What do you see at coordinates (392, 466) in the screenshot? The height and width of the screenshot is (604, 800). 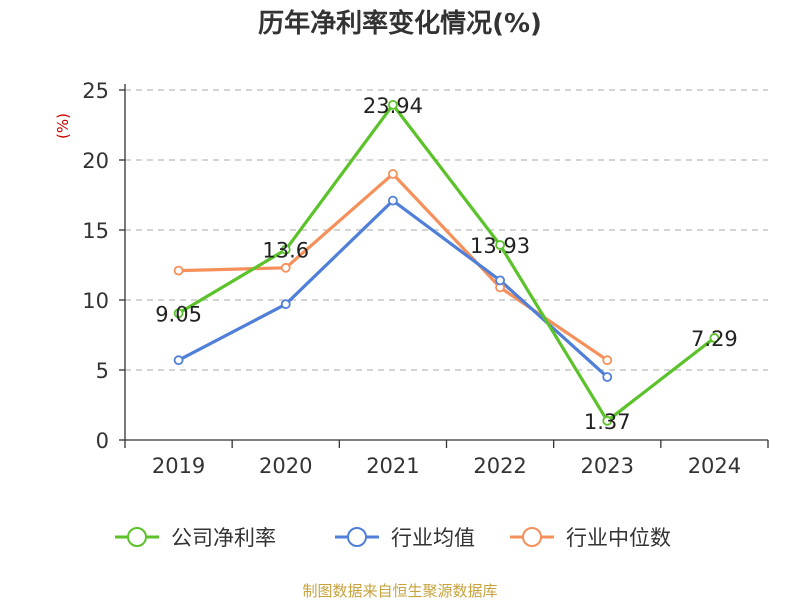 I see `x-tick-label: 2021` at bounding box center [392, 466].